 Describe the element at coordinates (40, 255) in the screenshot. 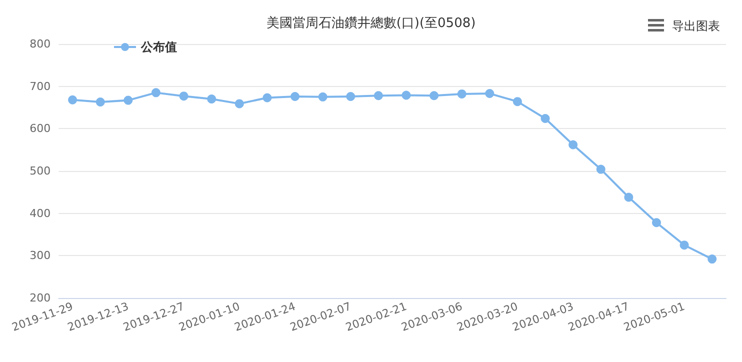

I see `y-tick-label: 300` at that location.